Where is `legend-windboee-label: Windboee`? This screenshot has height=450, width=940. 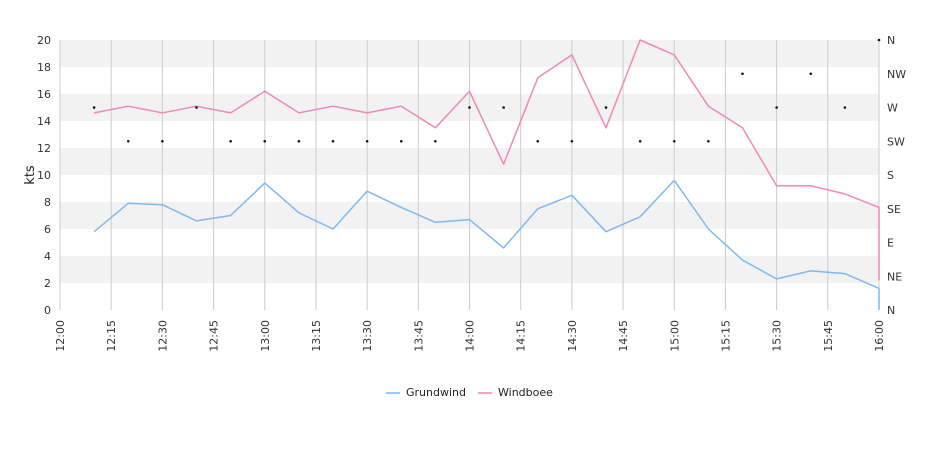 legend-windboee-label: Windboee is located at coordinates (525, 392).